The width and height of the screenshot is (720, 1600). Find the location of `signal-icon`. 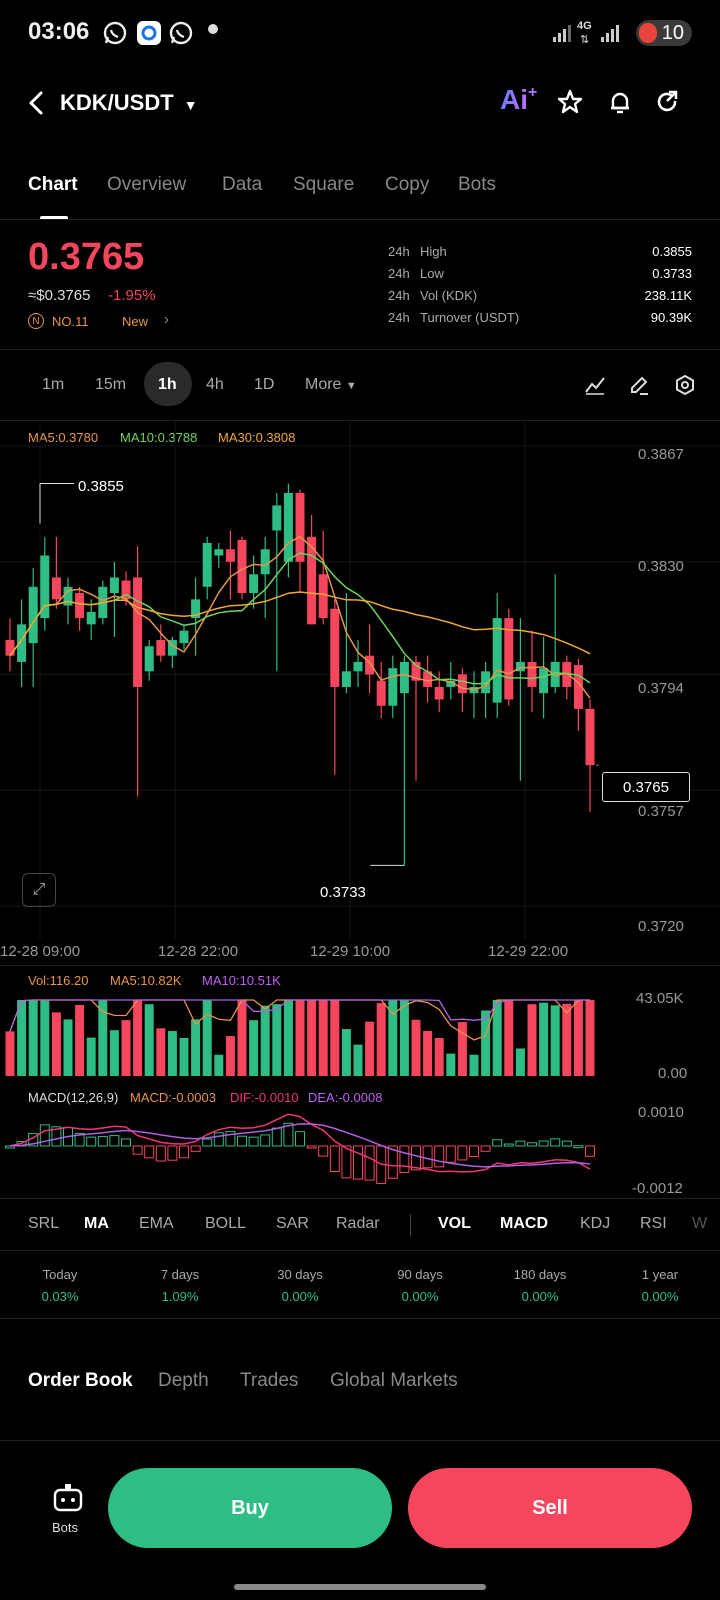

signal-icon is located at coordinates (563, 35).